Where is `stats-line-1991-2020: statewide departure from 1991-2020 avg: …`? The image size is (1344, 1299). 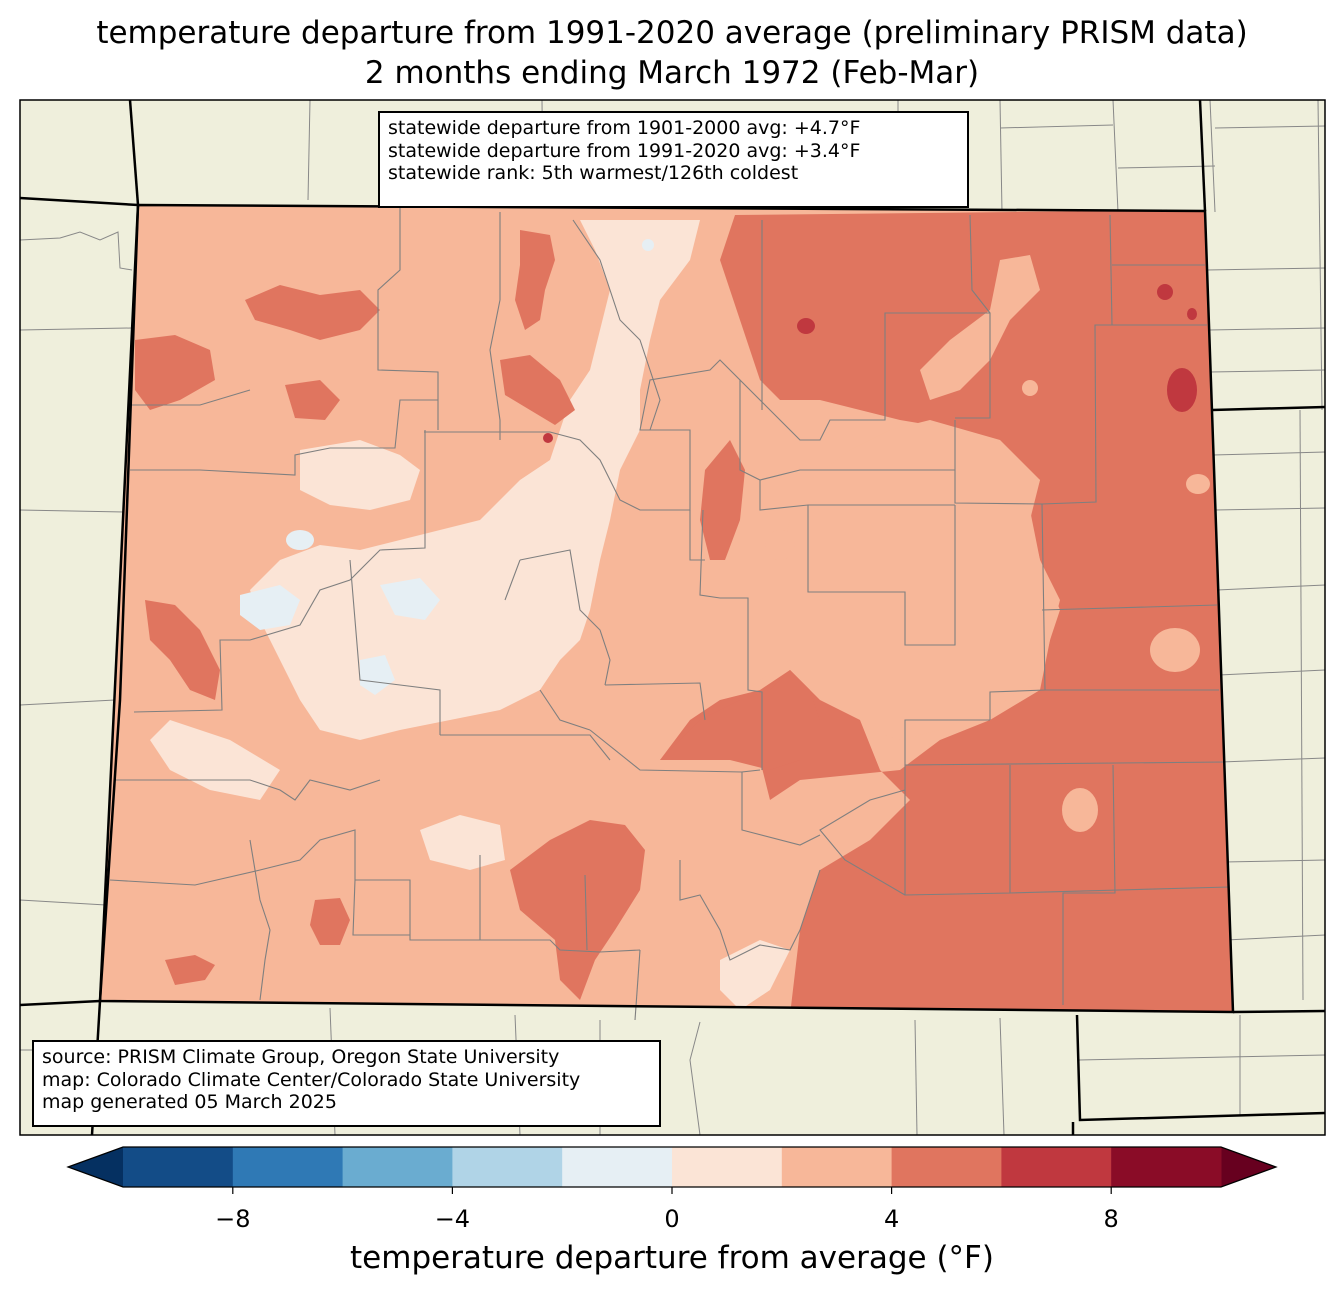
stats-line-1991-2020: statewide departure from 1991-2020 avg: … is located at coordinates (624, 150).